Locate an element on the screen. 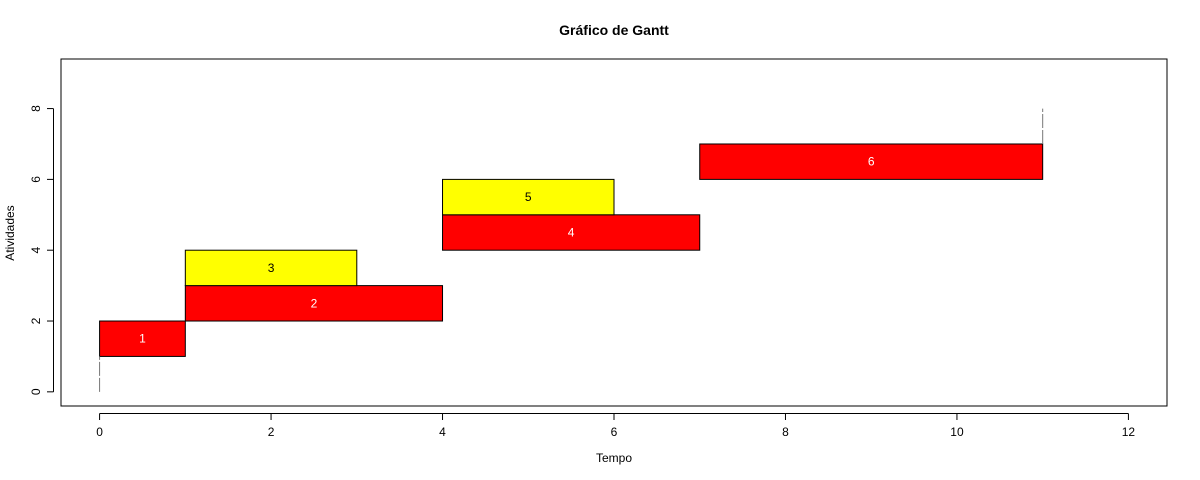 This screenshot has width=1200, height=480. y-axis-label: Atividades is located at coordinates (10, 232).